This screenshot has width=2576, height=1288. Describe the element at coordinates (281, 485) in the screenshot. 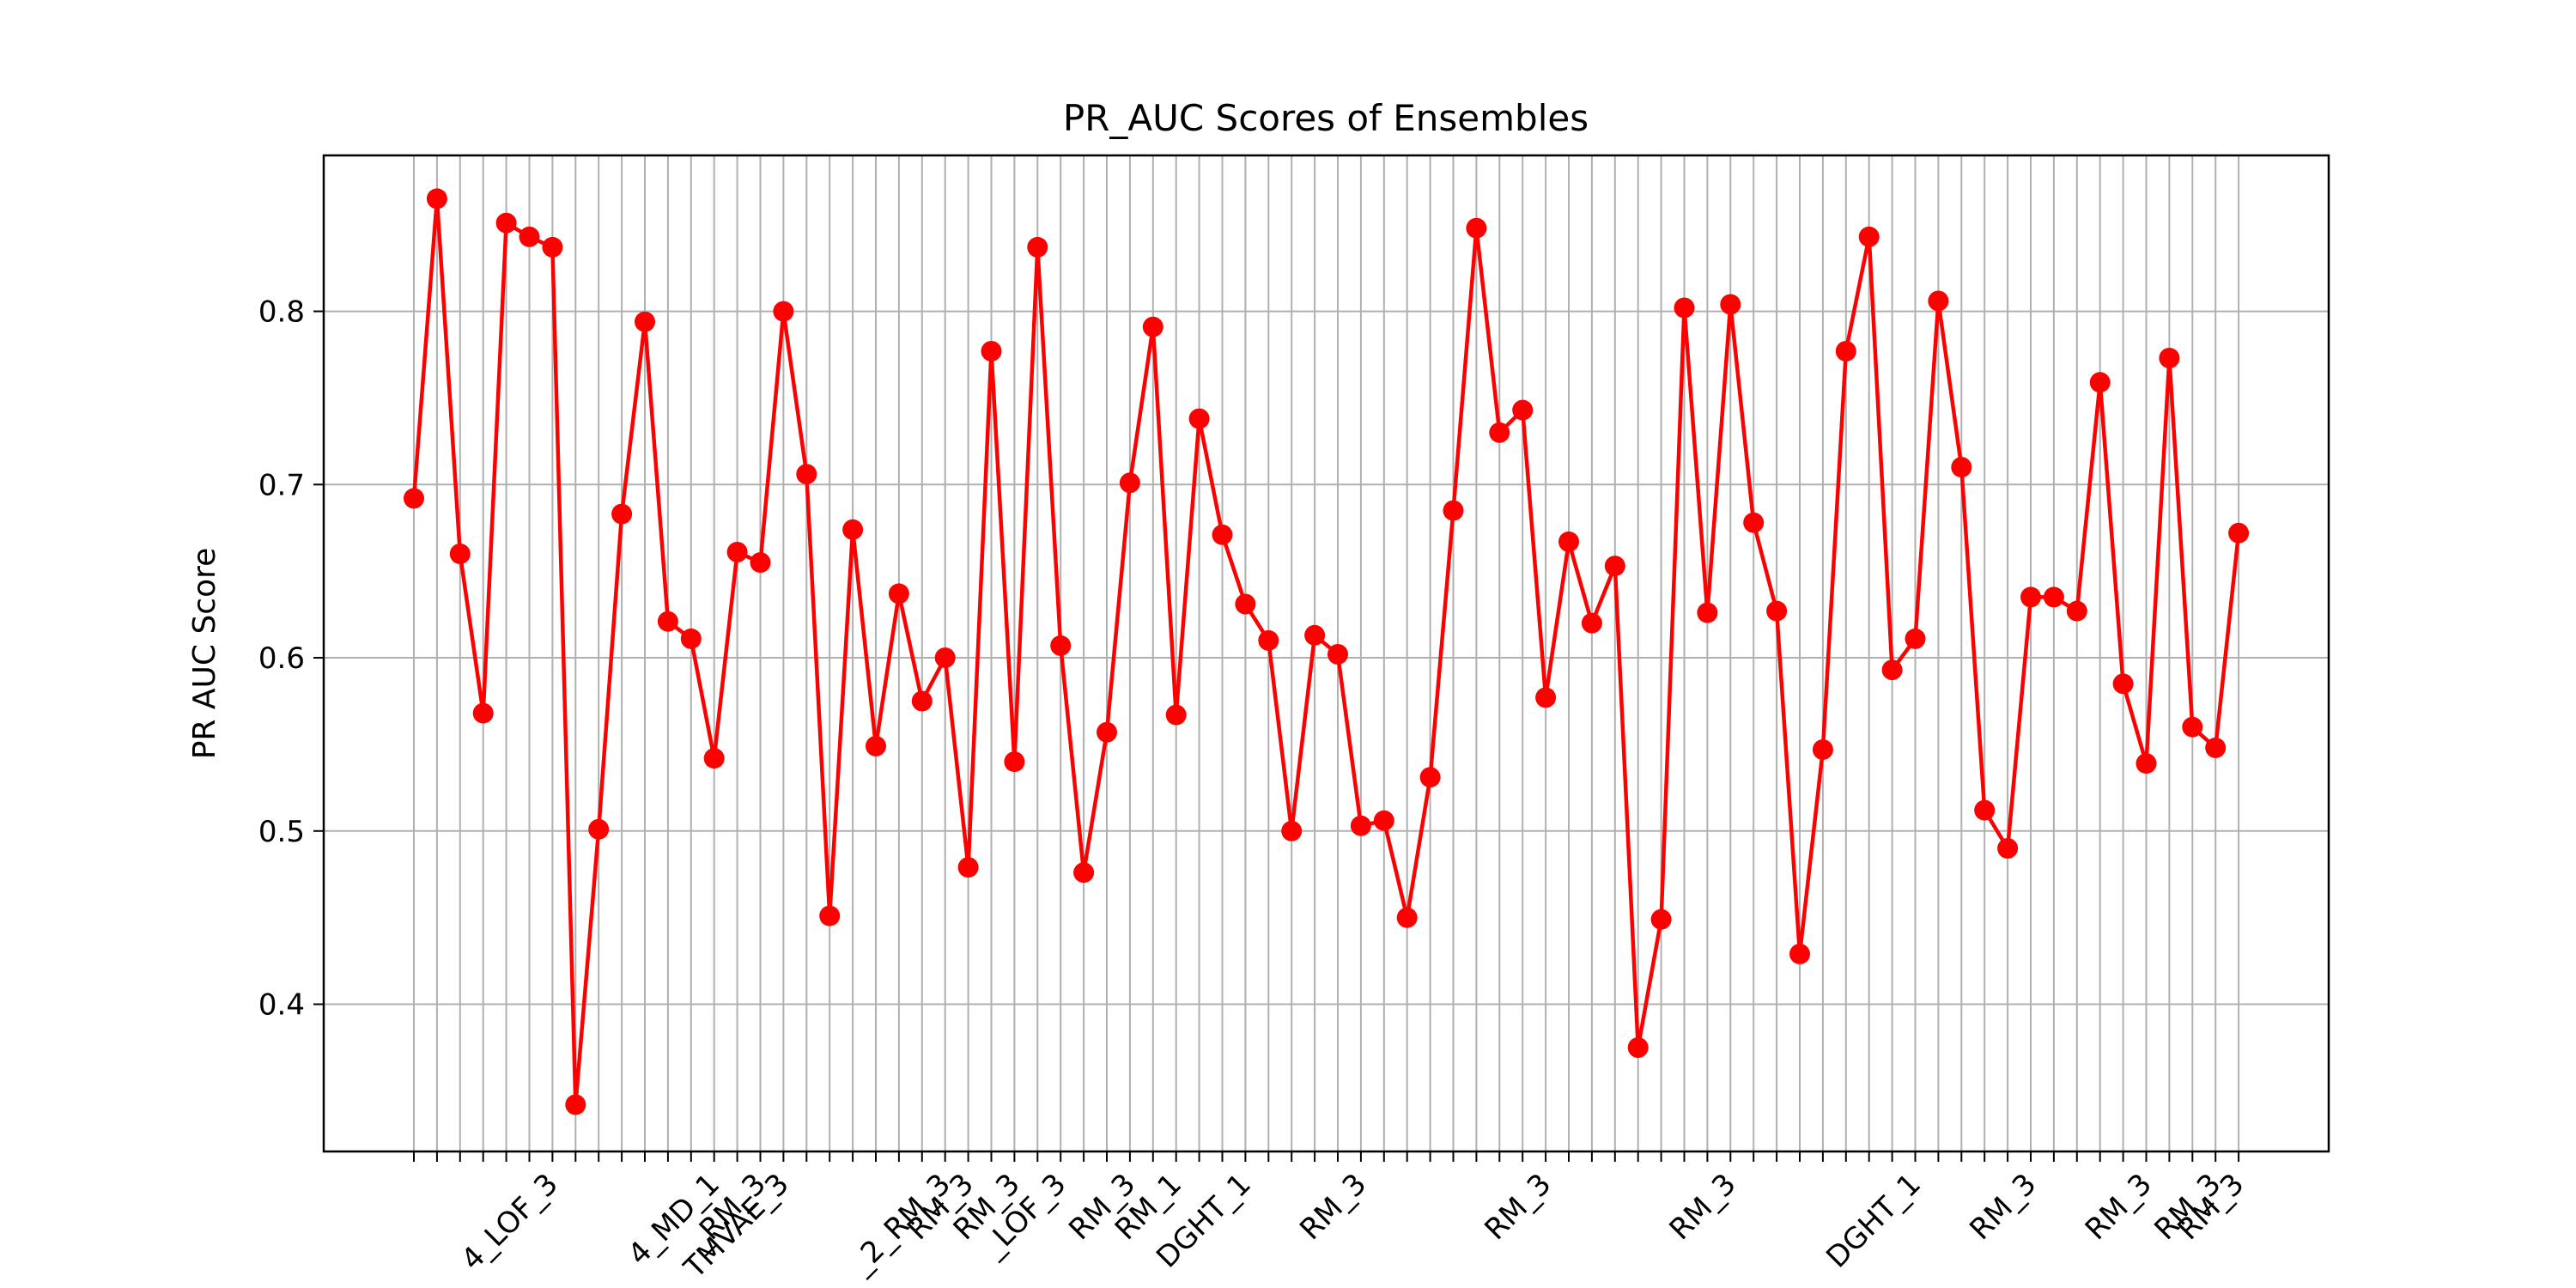

I see `y-tick-label: 0.7` at that location.